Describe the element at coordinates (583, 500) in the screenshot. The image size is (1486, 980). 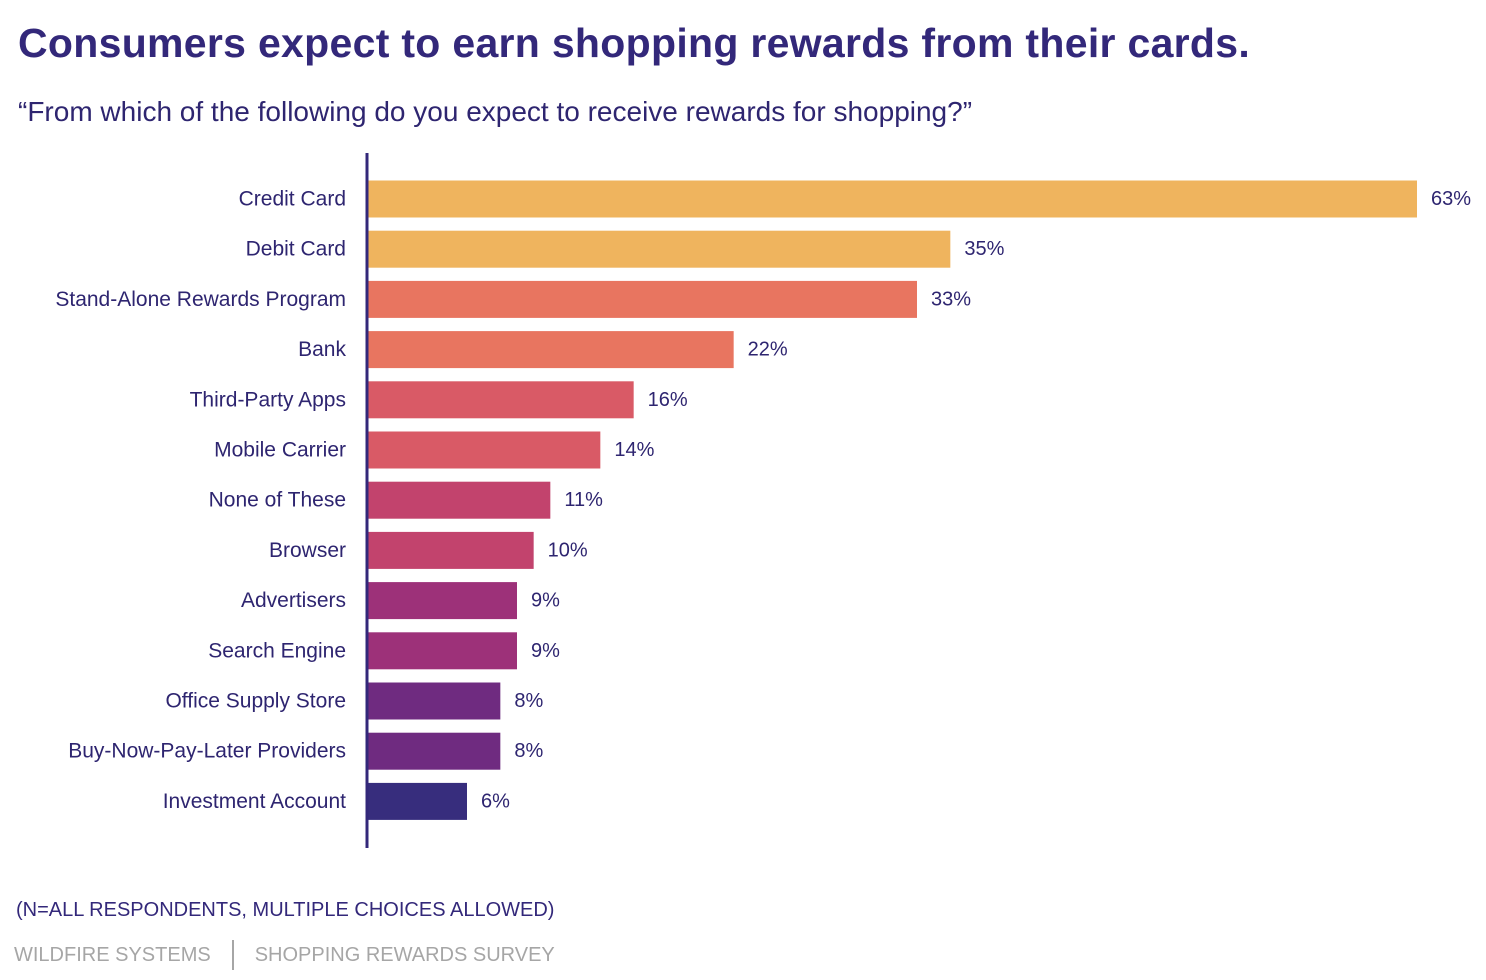
I see `value-label-none-of-these: 11%` at that location.